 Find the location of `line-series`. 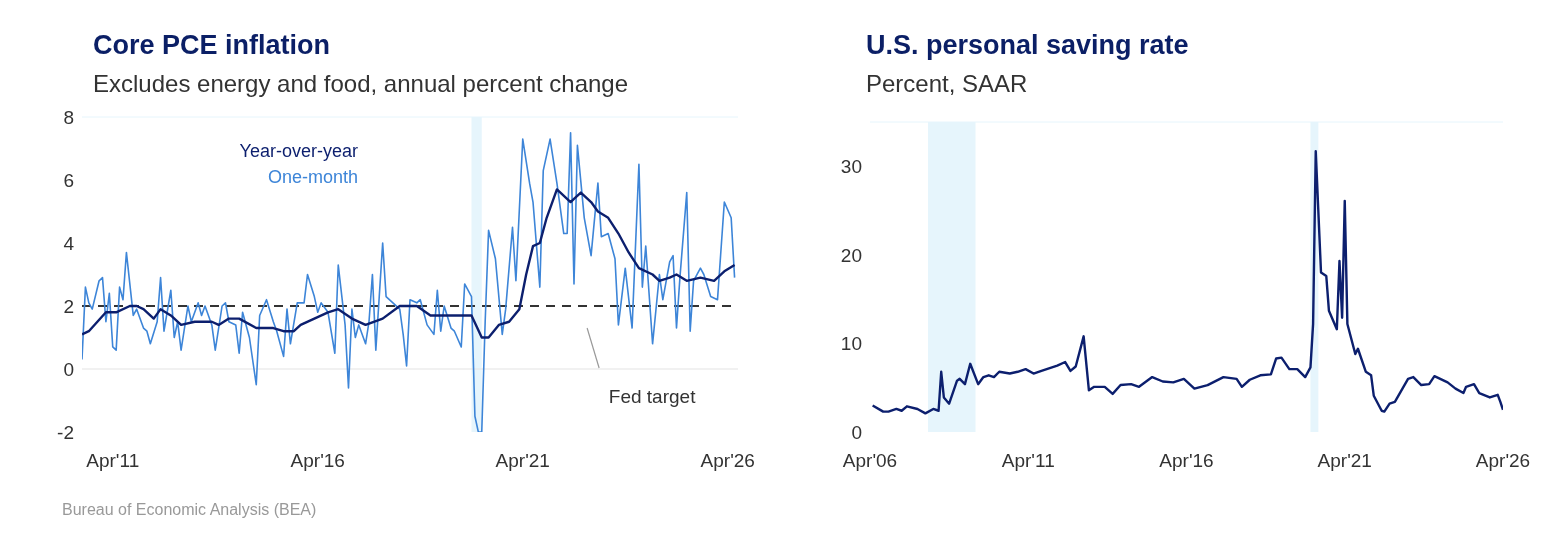

line-series is located at coordinates (409, 263).